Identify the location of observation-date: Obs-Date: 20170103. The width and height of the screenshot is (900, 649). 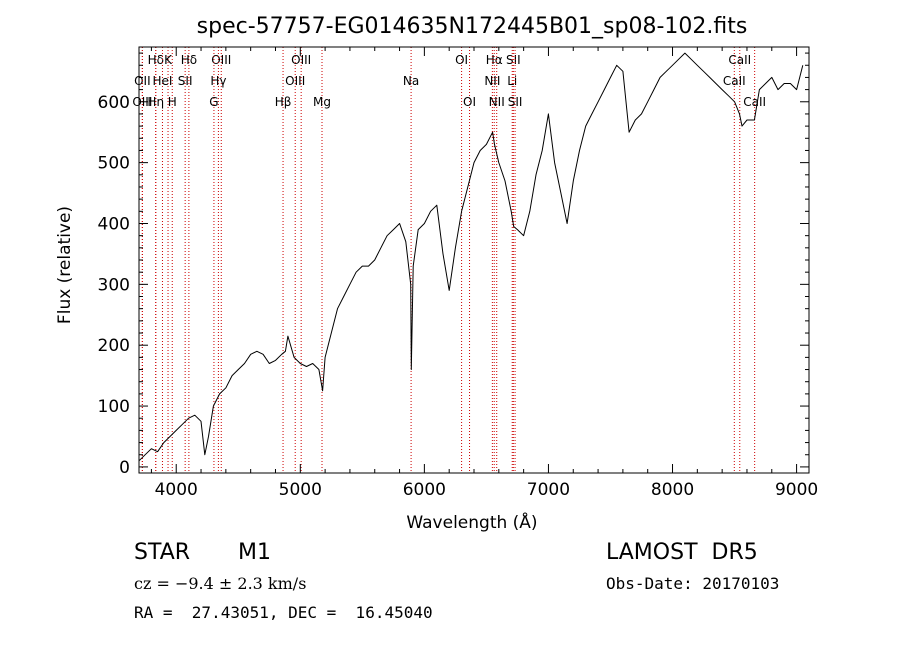
(693, 583).